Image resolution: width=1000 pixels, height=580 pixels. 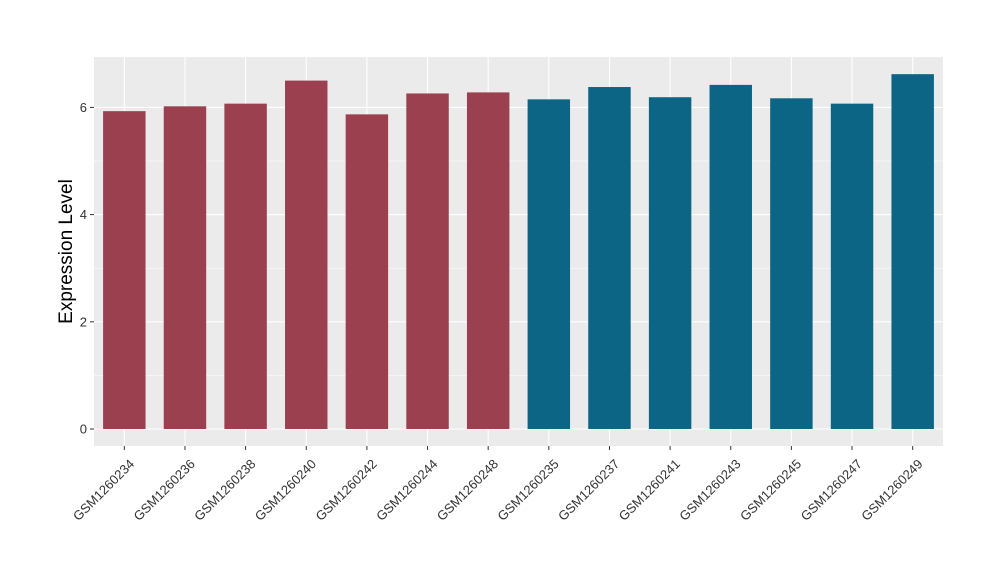 I want to click on x-tick-label: GSM1260234, so click(x=103, y=489).